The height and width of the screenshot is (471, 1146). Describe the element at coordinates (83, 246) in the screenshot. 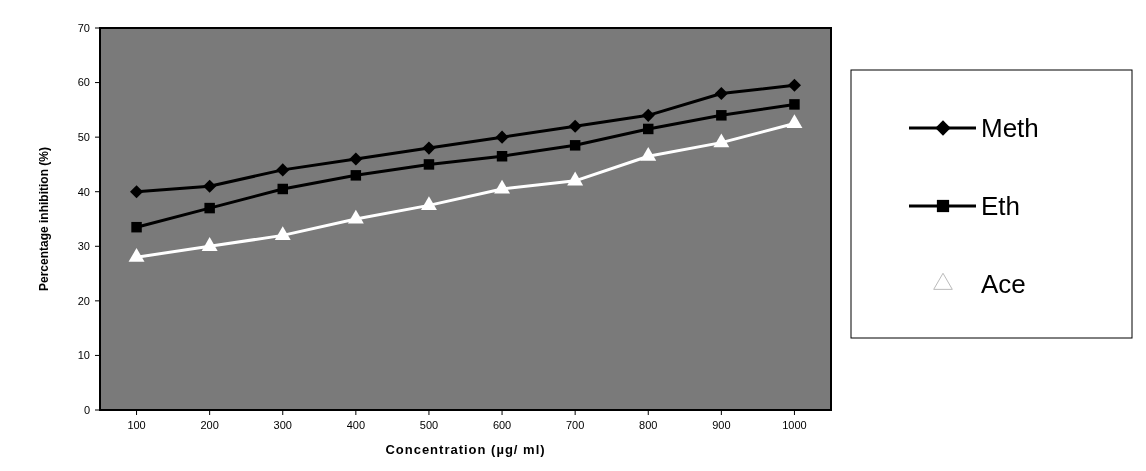

I see `y-tick-label: 30` at that location.